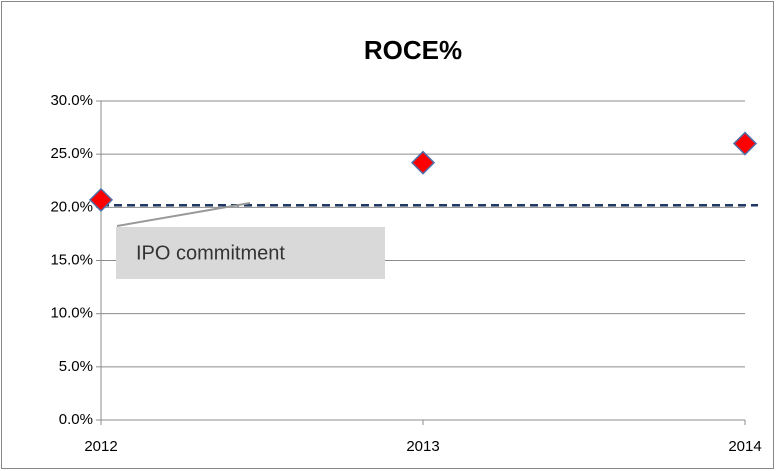 The height and width of the screenshot is (471, 776). I want to click on y-tick-label: 15.0%, so click(71, 259).